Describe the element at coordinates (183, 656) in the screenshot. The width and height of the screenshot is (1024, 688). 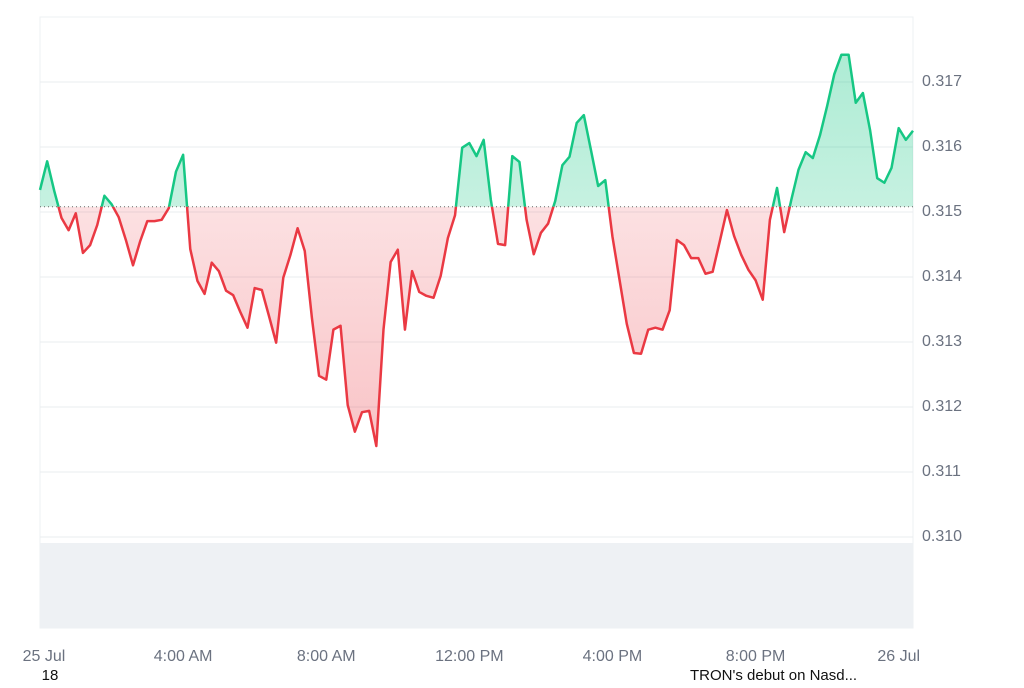
I see `x-tick-label: 4:00 AM` at that location.